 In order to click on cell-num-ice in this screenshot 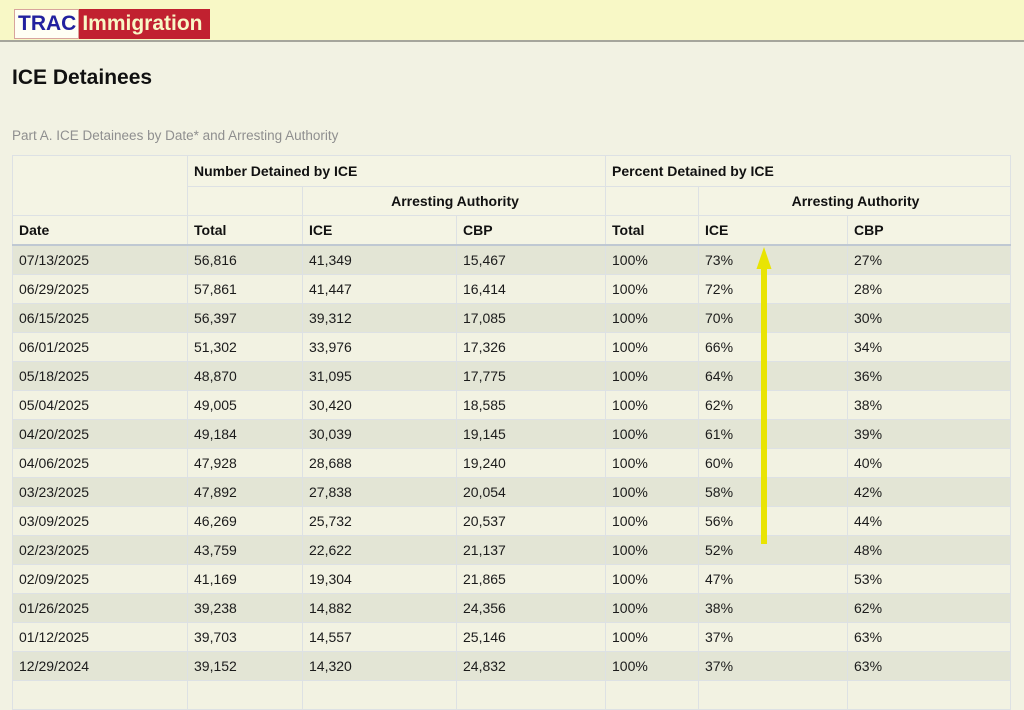, I will do `click(379, 695)`.